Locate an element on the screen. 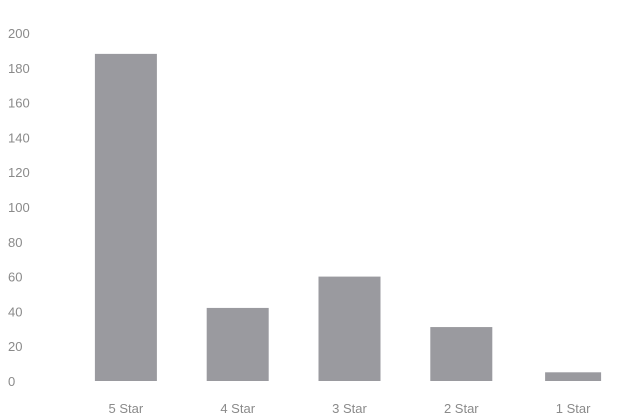 This screenshot has height=420, width=631. x-axis-labels: 5 Star 4 Star 3 Star 2 Star 1 Star is located at coordinates (350, 408).